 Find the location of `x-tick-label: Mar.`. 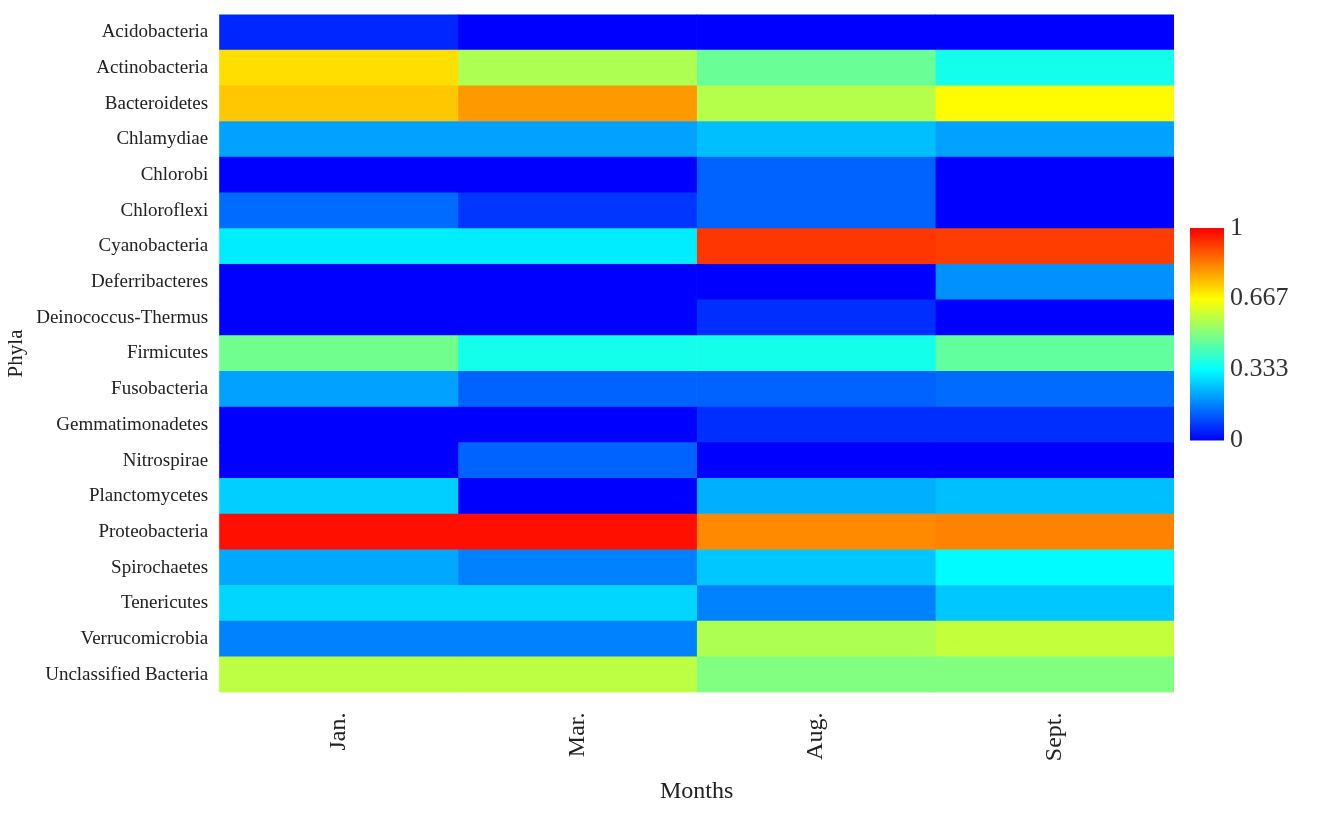

x-tick-label: Mar. is located at coordinates (575, 735).